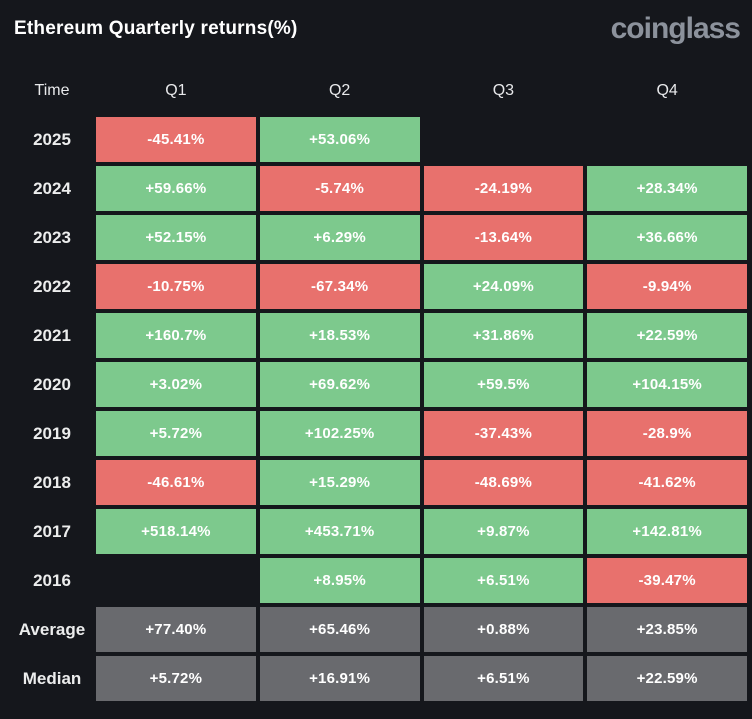  What do you see at coordinates (339, 139) in the screenshot?
I see `cell-2025-q2: +53.06%` at bounding box center [339, 139].